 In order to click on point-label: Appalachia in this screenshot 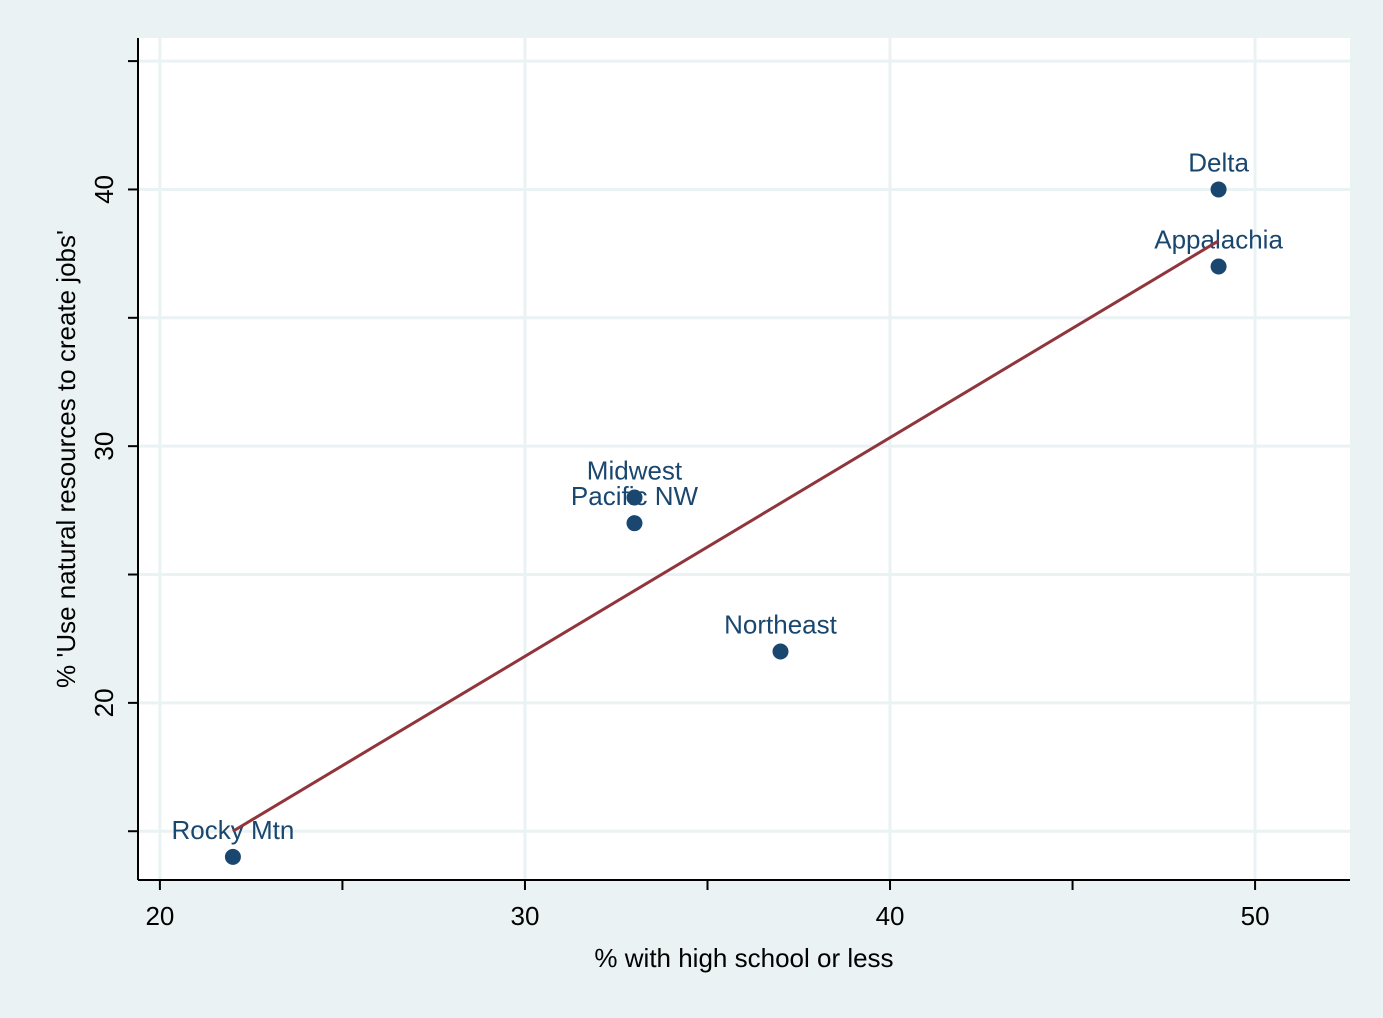, I will do `click(1218, 239)`.